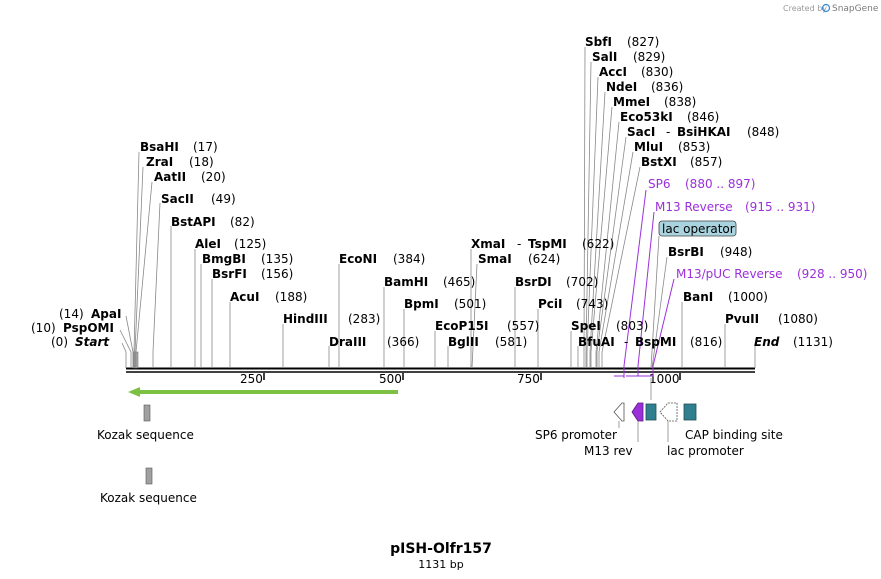 The height and width of the screenshot is (579, 881). Describe the element at coordinates (626, 342) in the screenshot. I see `bfuai-sep: -` at that location.